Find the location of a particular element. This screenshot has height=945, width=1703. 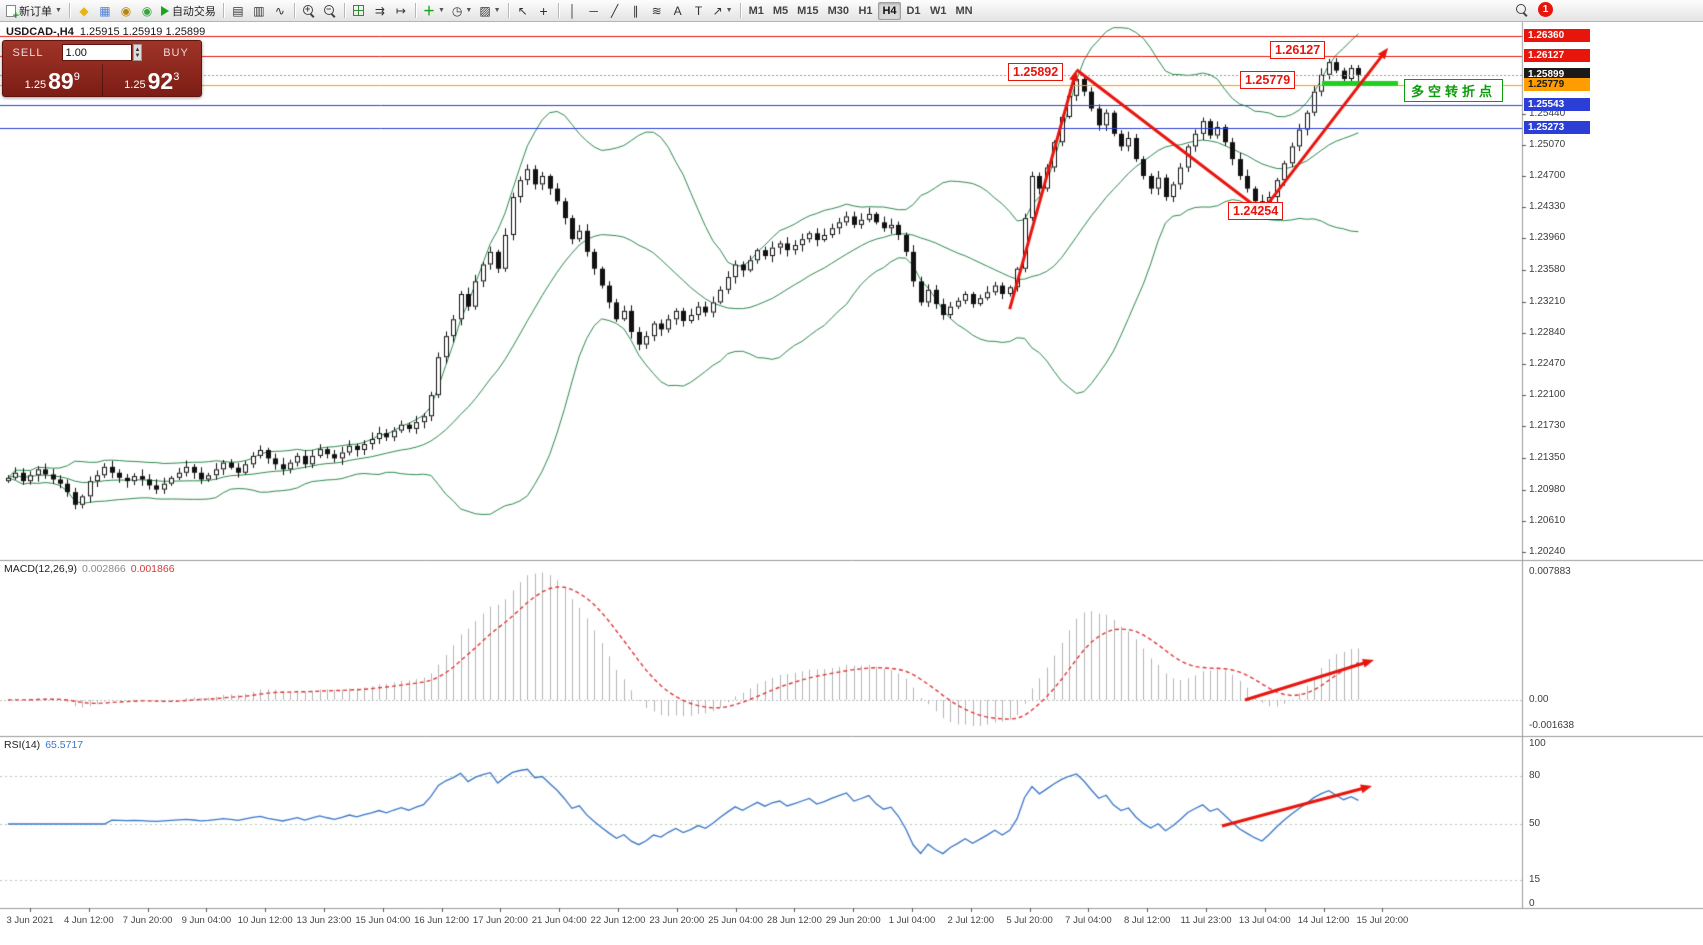

timeframe-button-w1: W1 is located at coordinates (938, 11).